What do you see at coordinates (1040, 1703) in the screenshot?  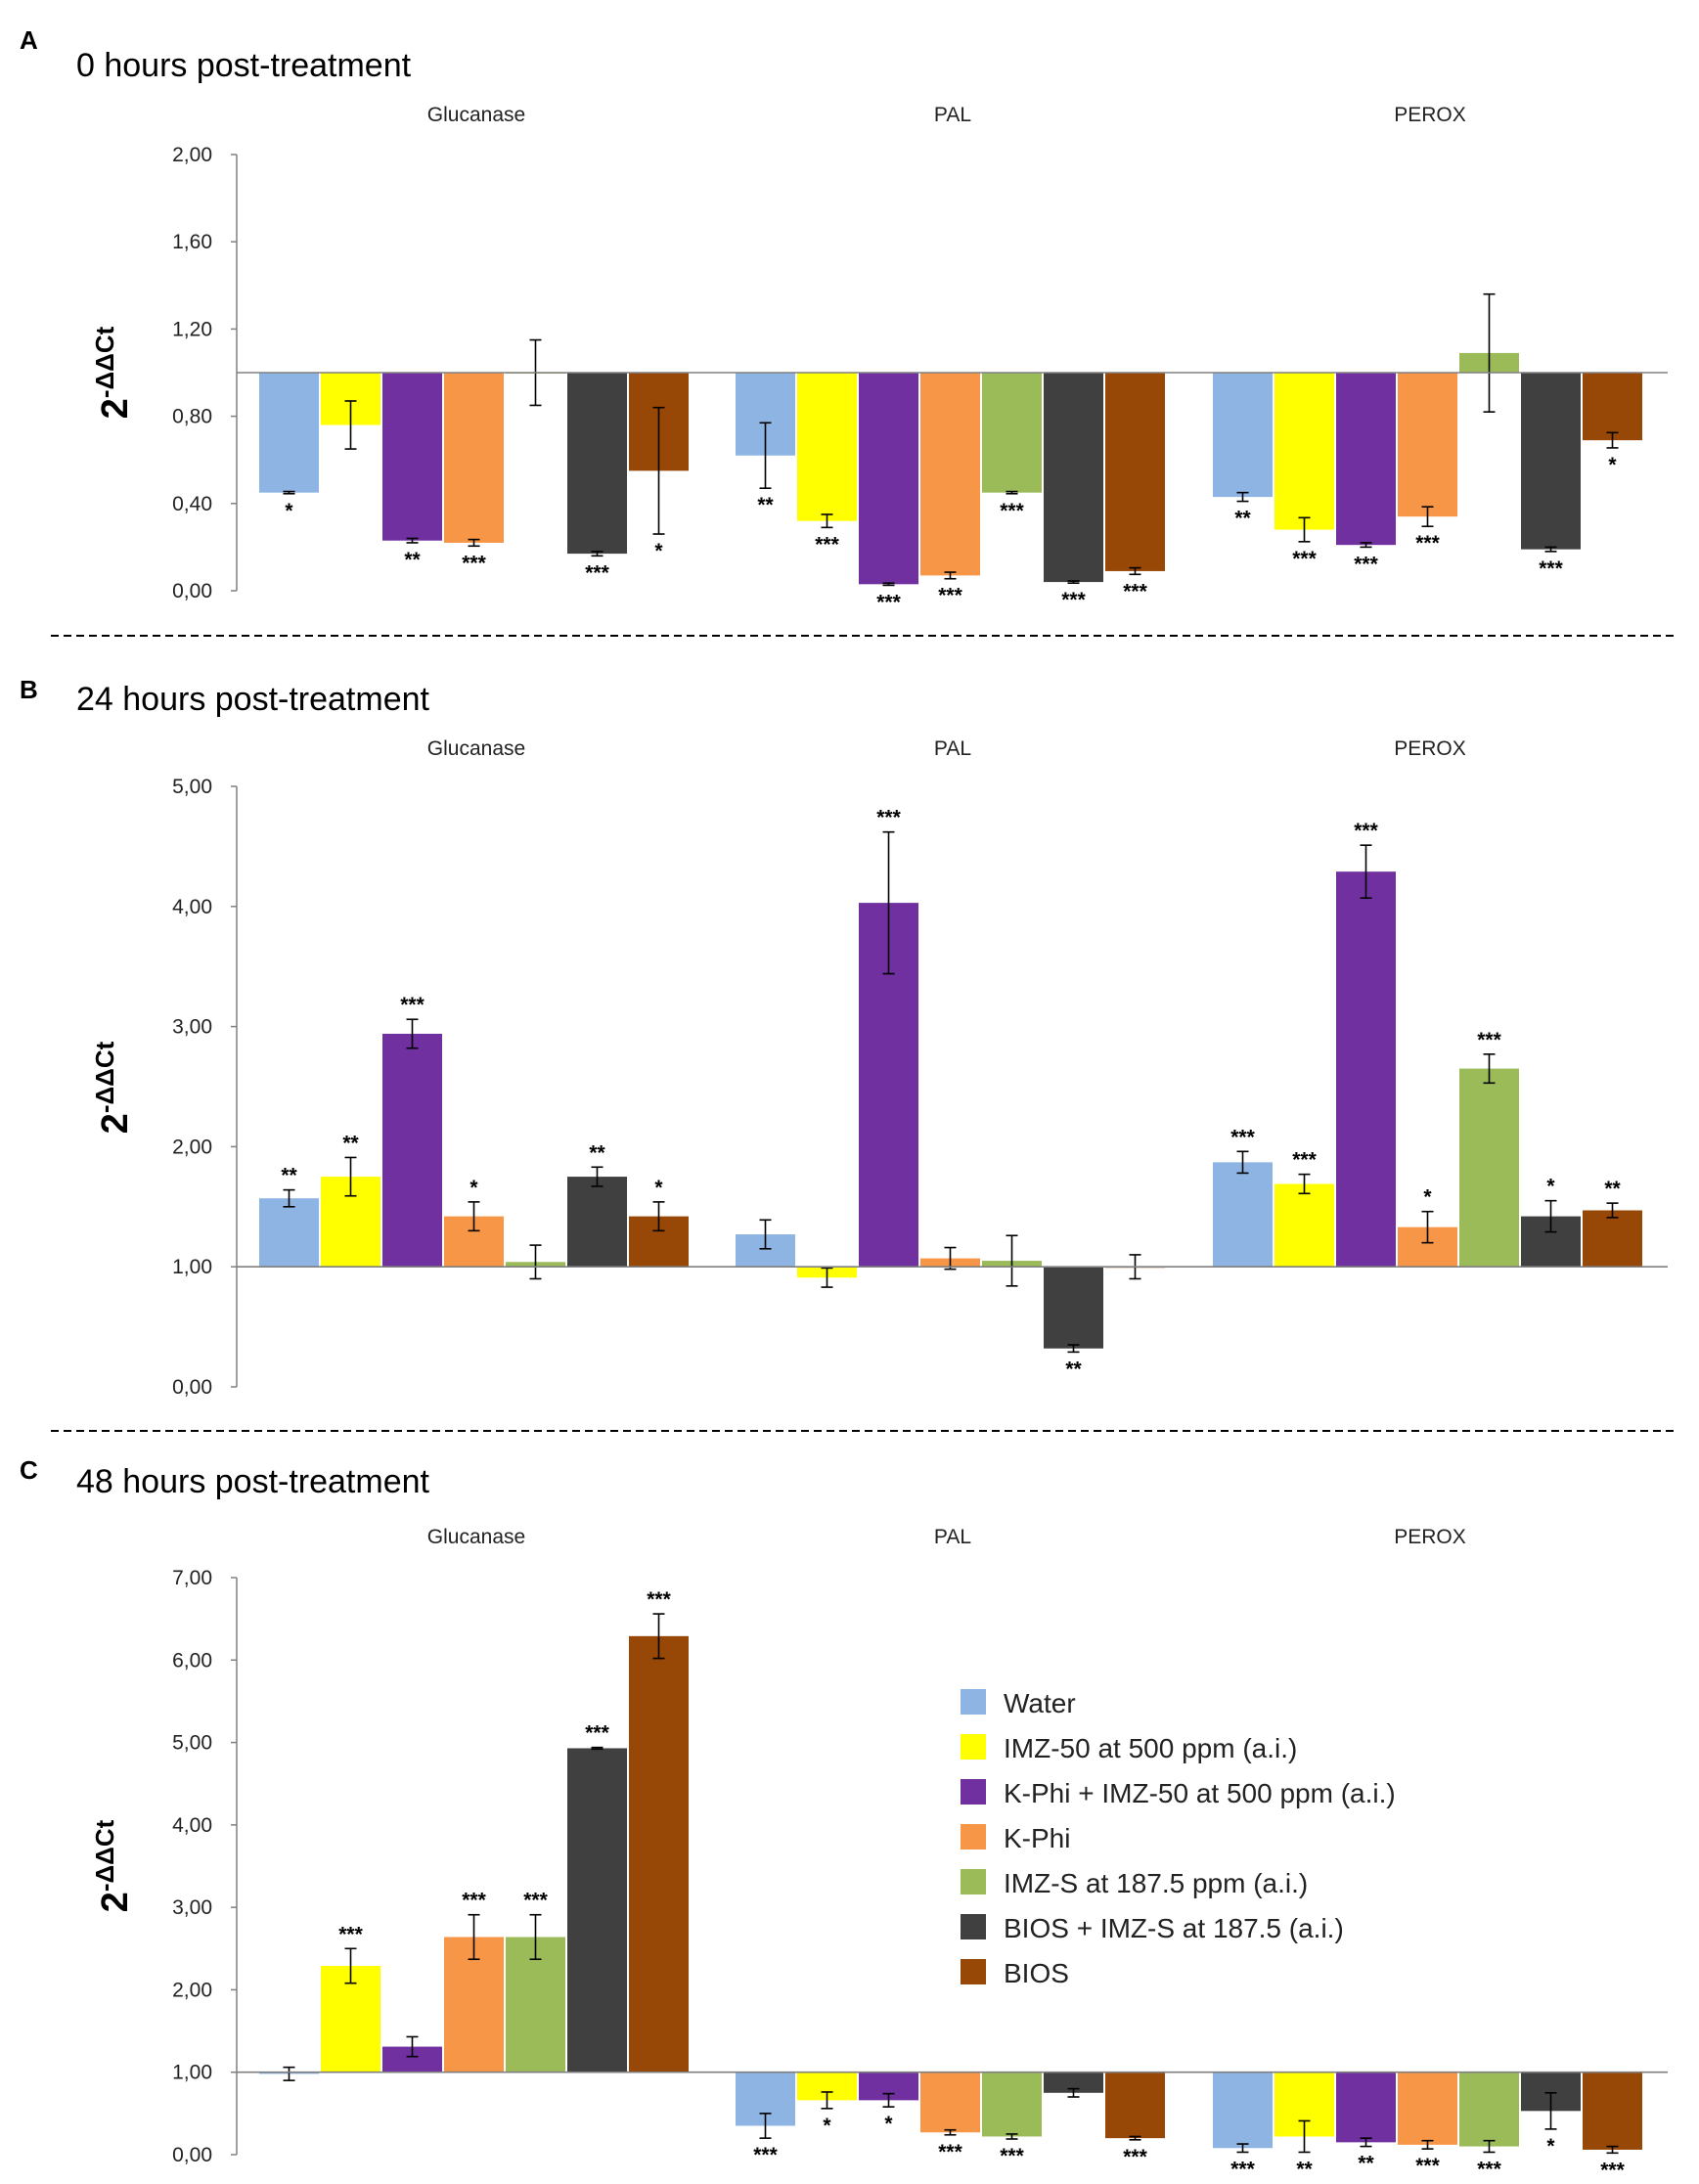 I see `legend-entry: Water` at bounding box center [1040, 1703].